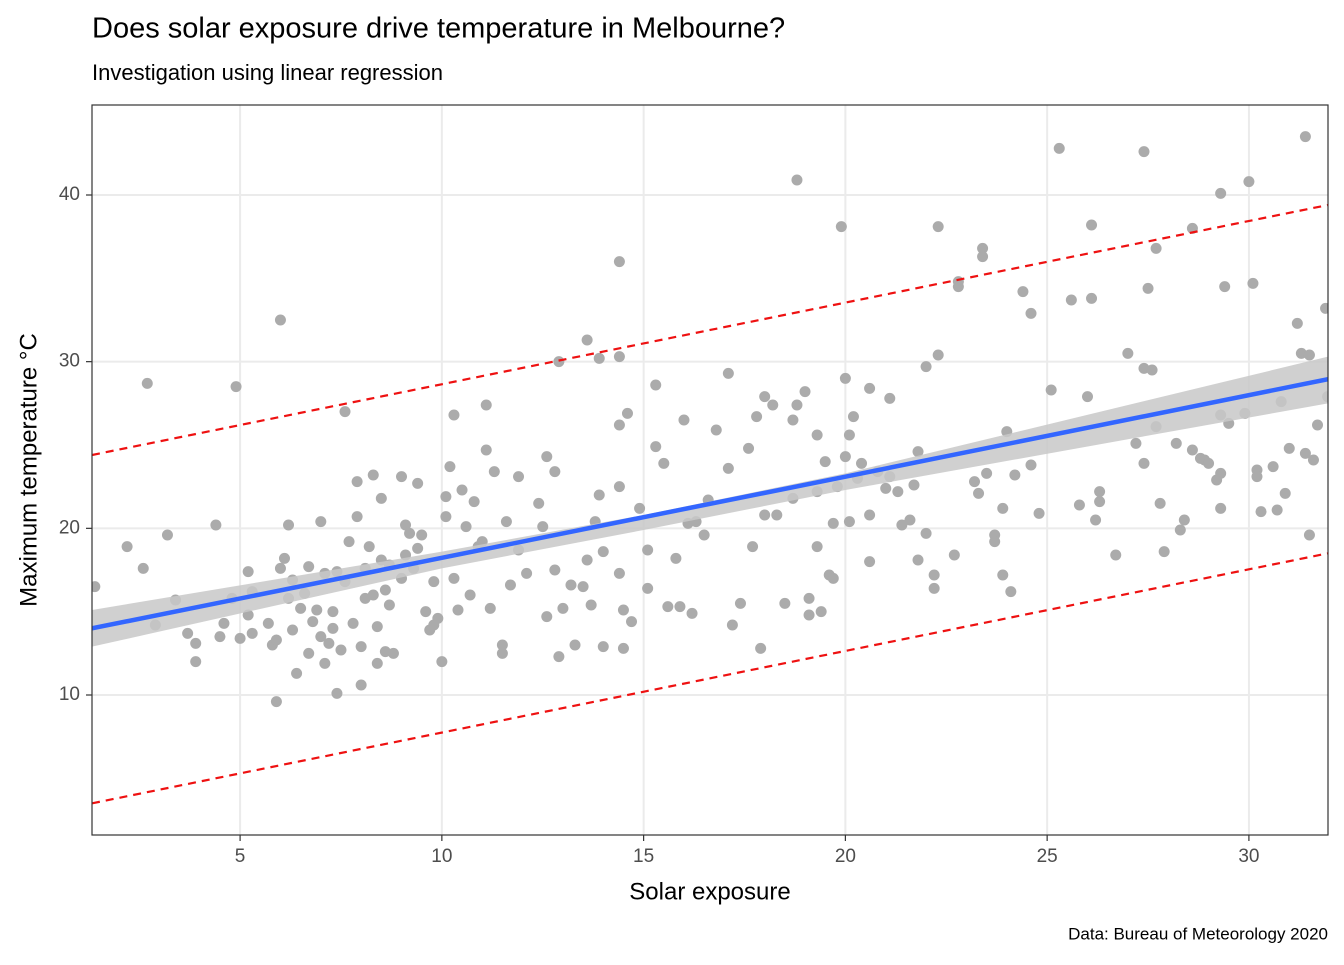  What do you see at coordinates (441, 856) in the screenshot?
I see `x-tick-label: 10` at bounding box center [441, 856].